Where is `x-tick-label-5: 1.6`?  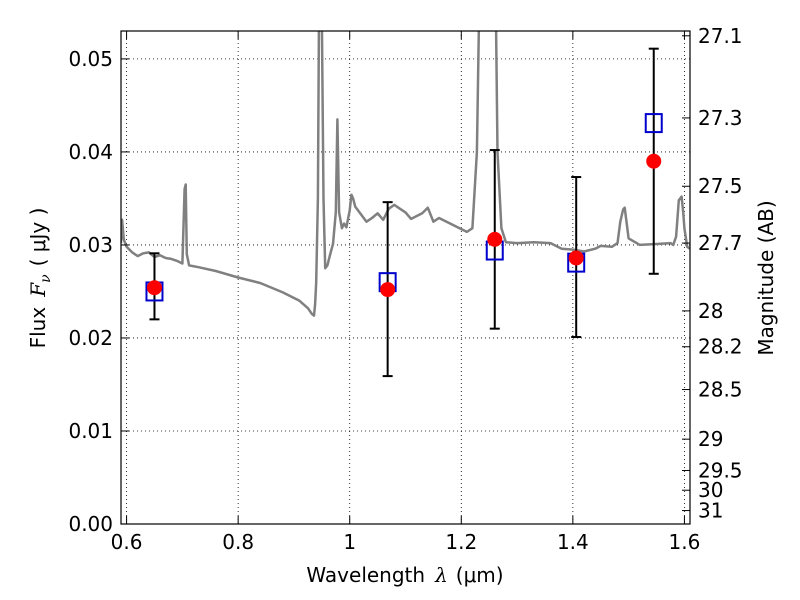
x-tick-label-5: 1.6 is located at coordinates (685, 542).